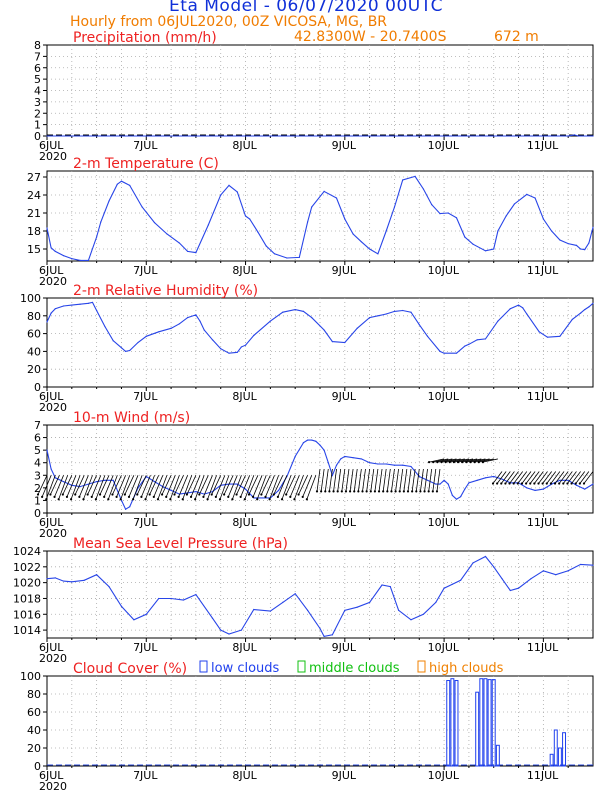 This screenshot has height=792, width=612. I want to click on y-tick-label: 6, so click(37, 68).